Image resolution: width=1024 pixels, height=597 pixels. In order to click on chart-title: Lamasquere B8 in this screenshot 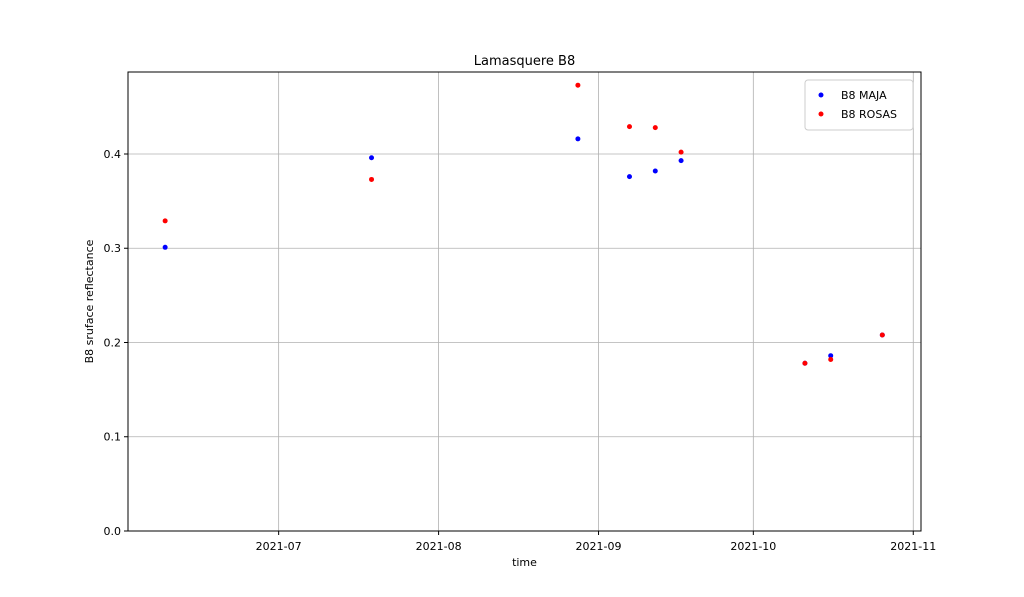, I will do `click(524, 61)`.